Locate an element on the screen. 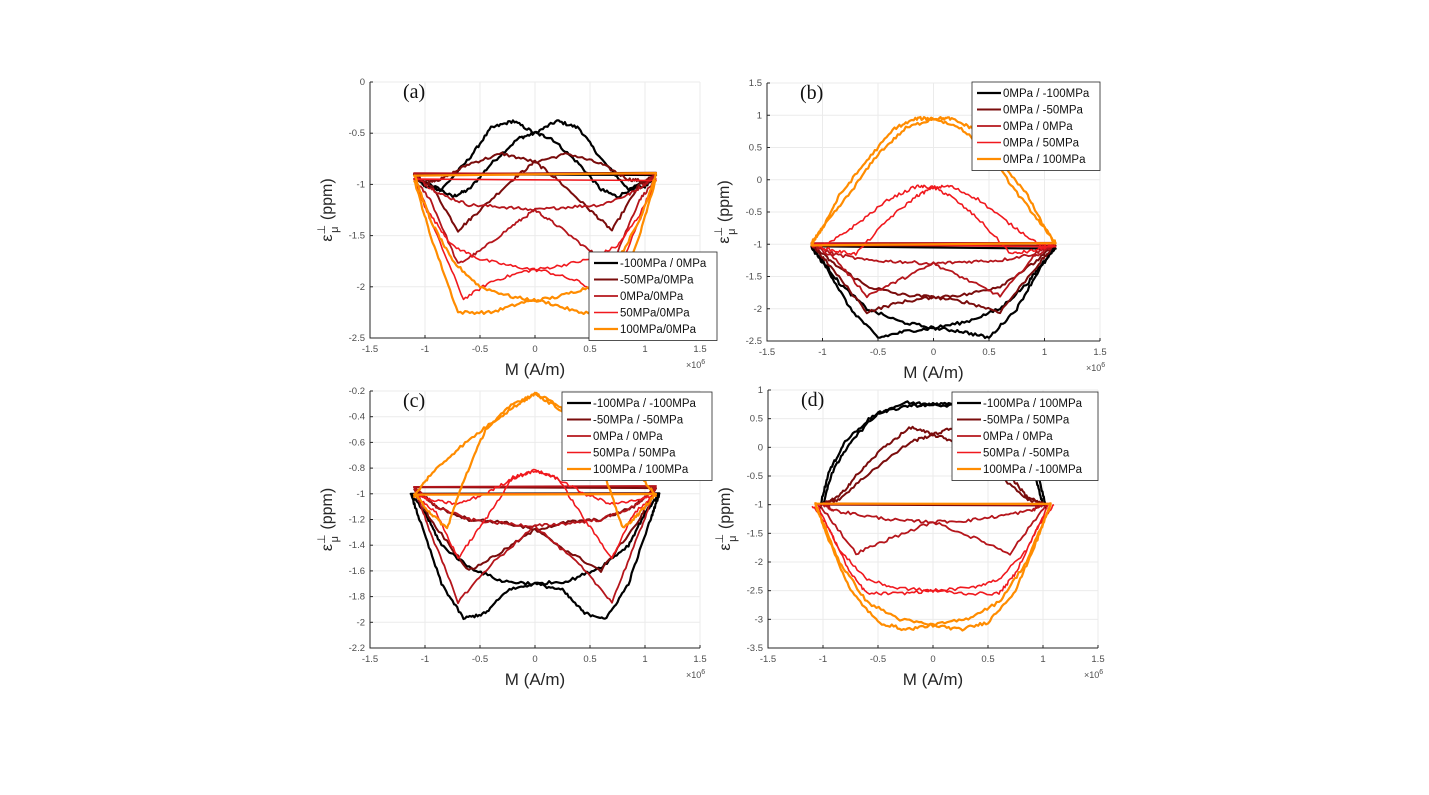  legend-entry-4: 0MPa / 100MPa is located at coordinates (1044, 160).